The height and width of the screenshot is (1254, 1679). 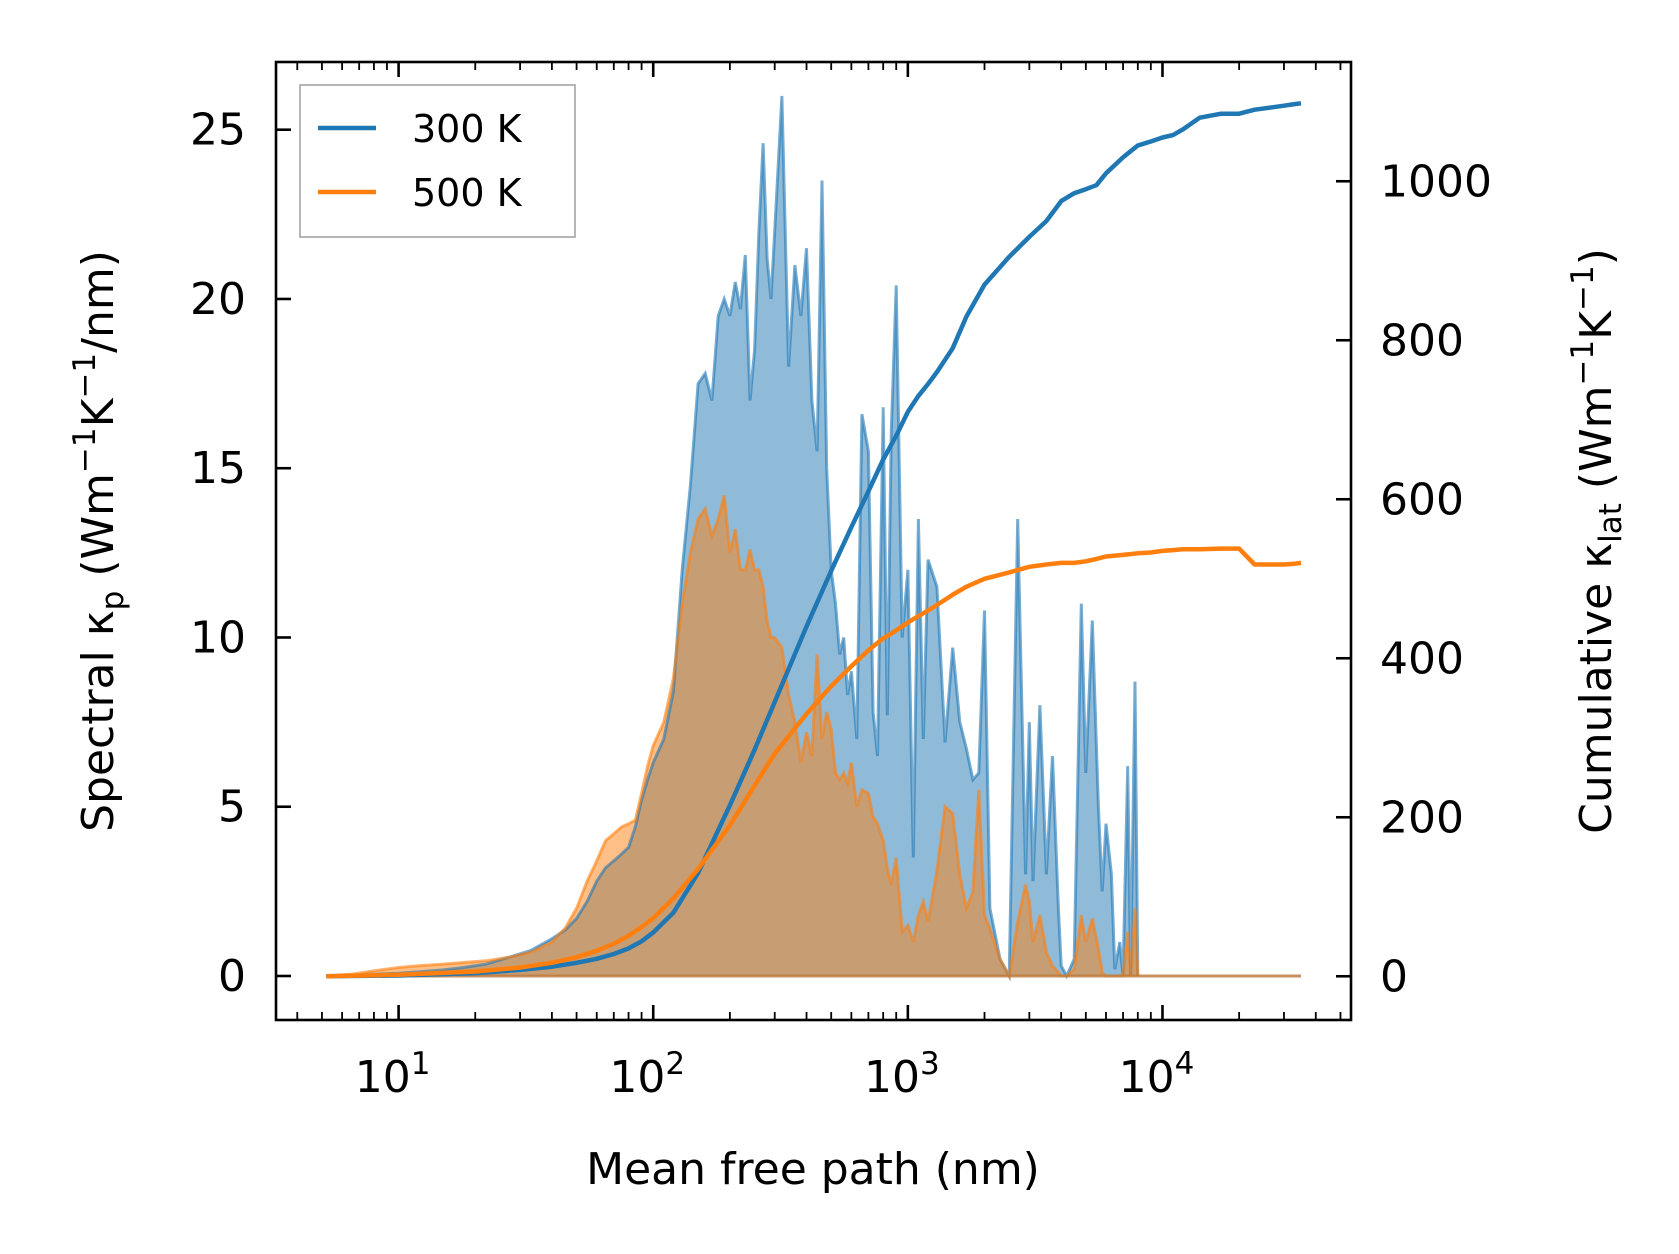 What do you see at coordinates (1422, 340) in the screenshot?
I see `y-right-tick-label: 800` at bounding box center [1422, 340].